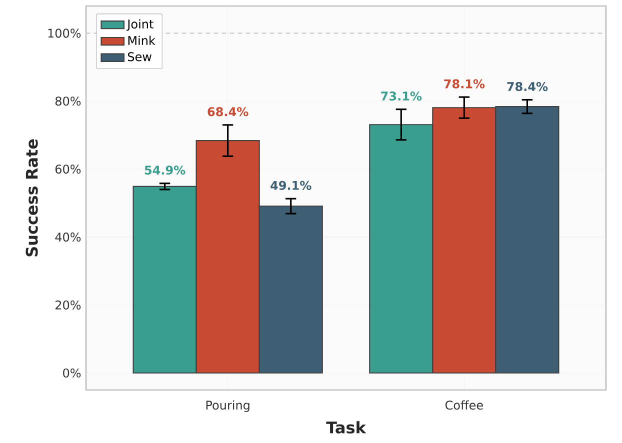 The height and width of the screenshot is (443, 622). I want to click on legend-label: Joint, so click(140, 25).